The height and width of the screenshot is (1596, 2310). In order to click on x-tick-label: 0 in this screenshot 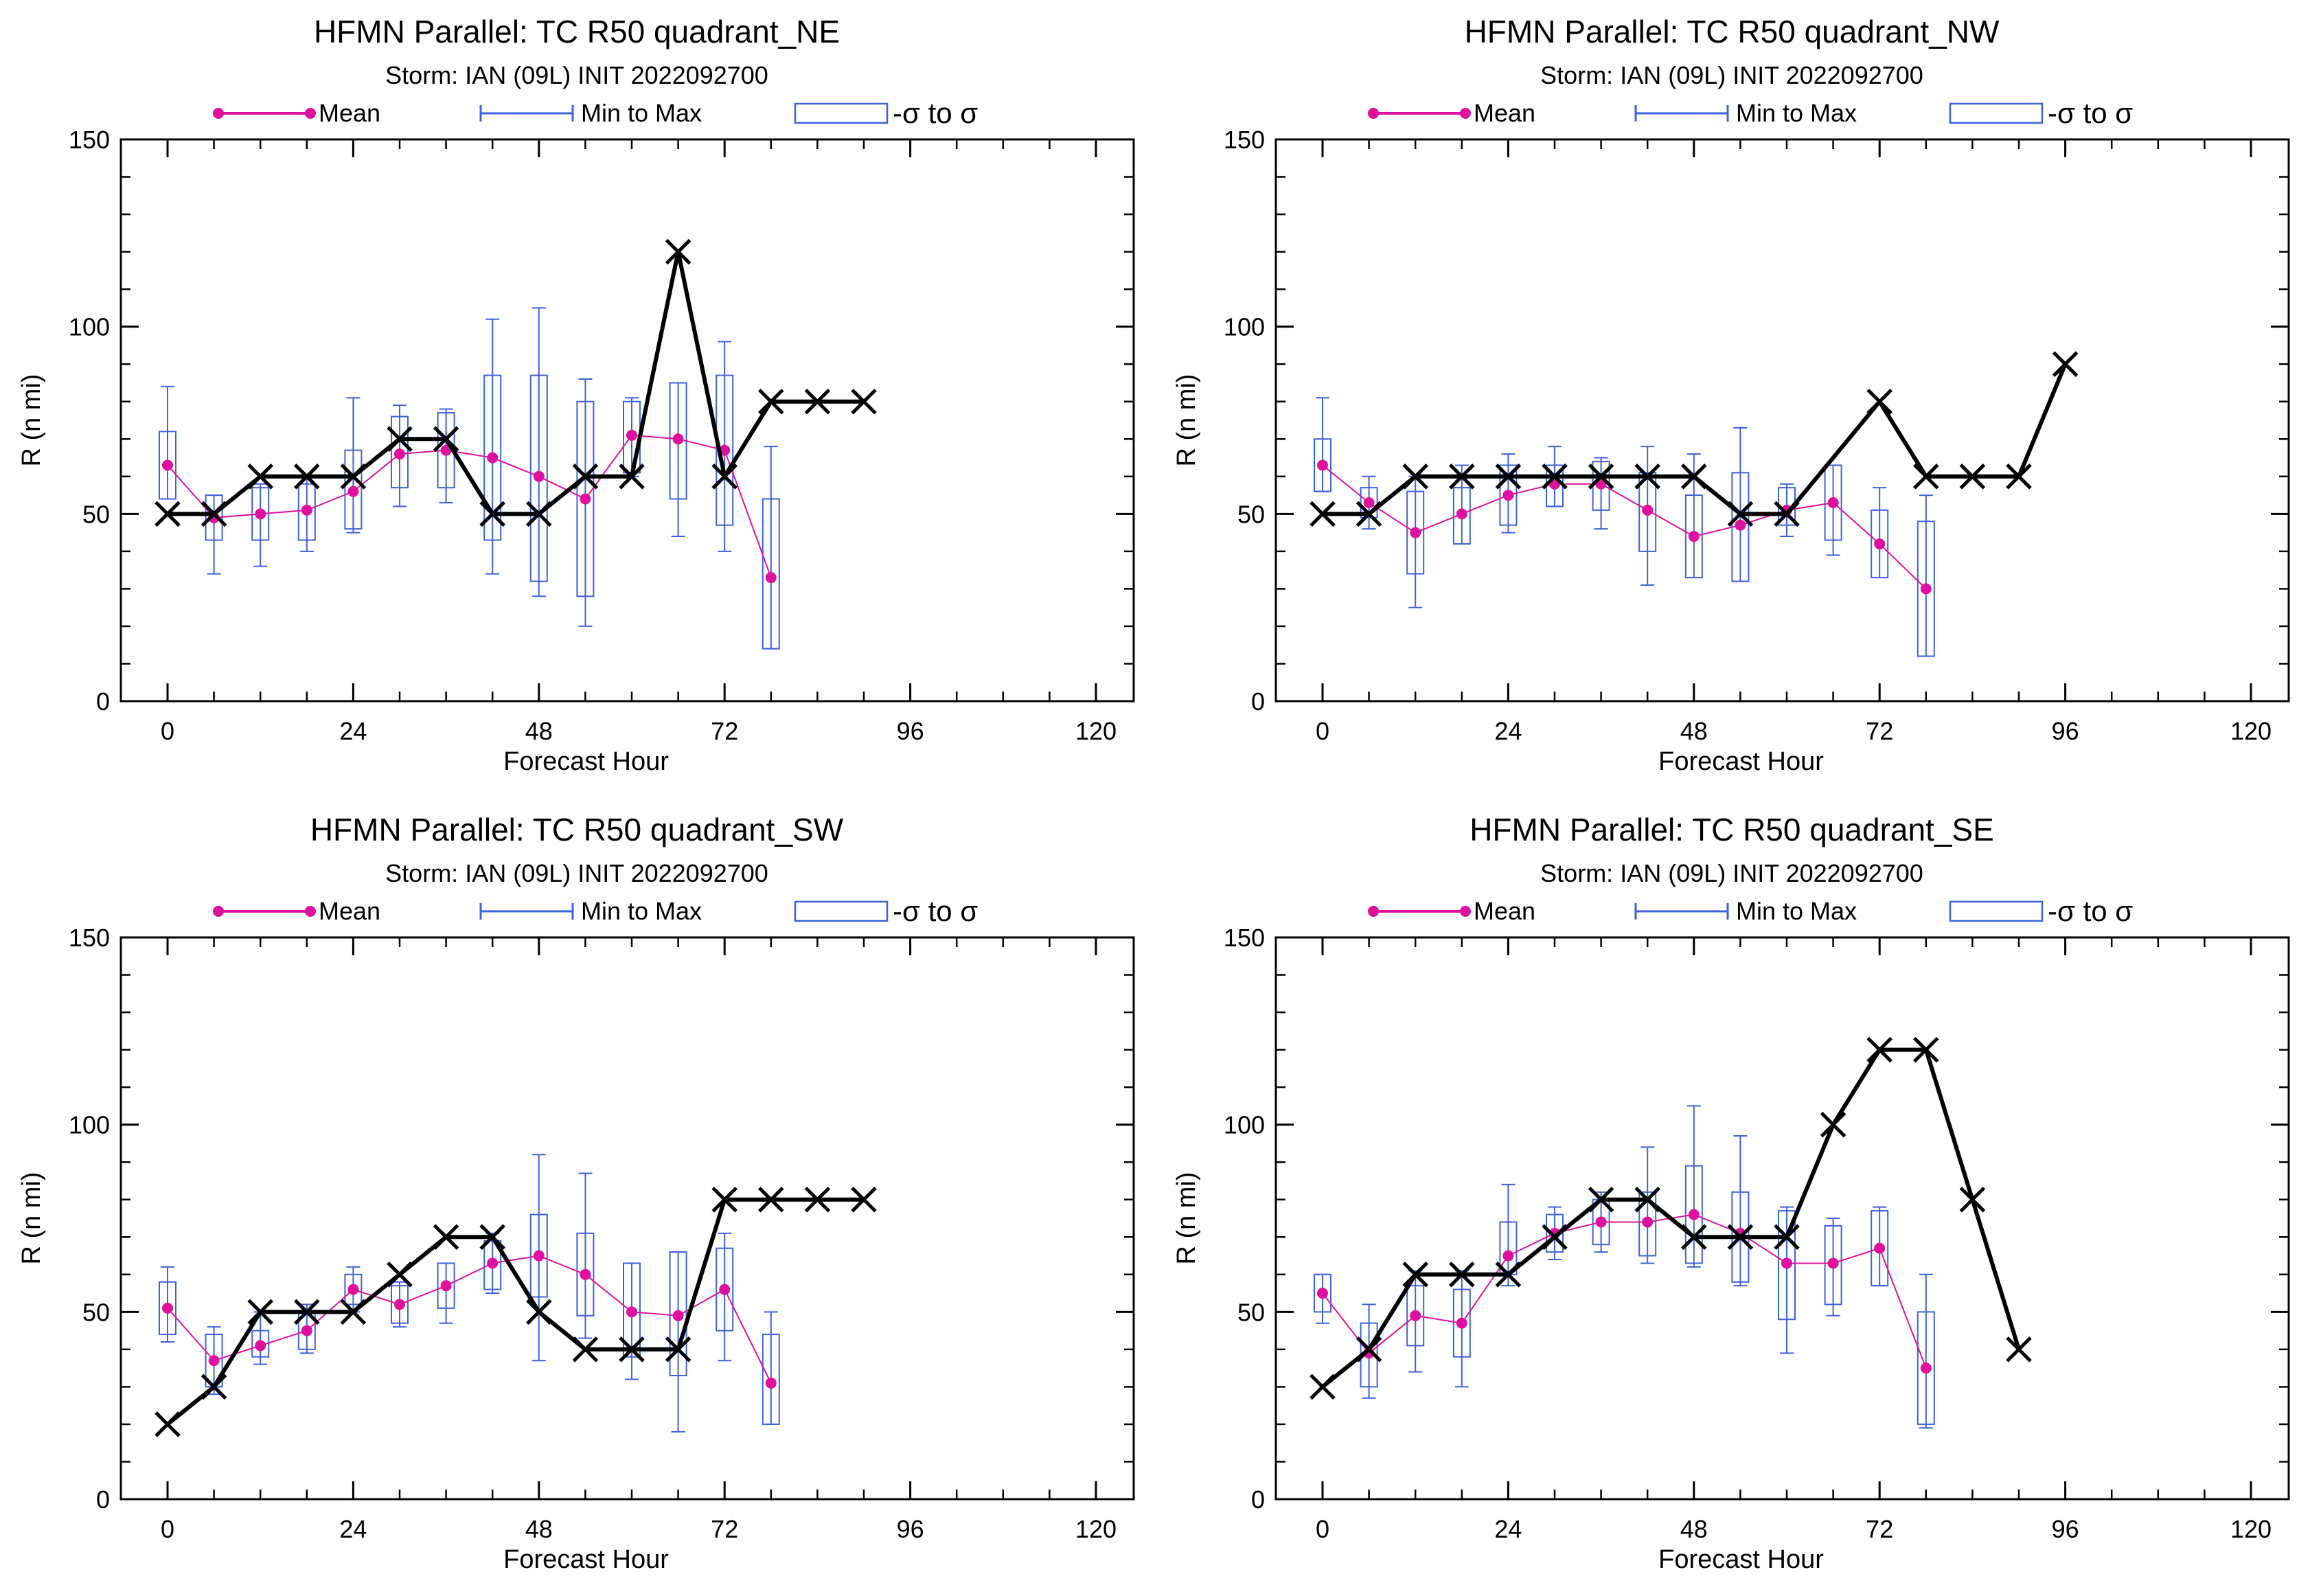, I will do `click(167, 731)`.